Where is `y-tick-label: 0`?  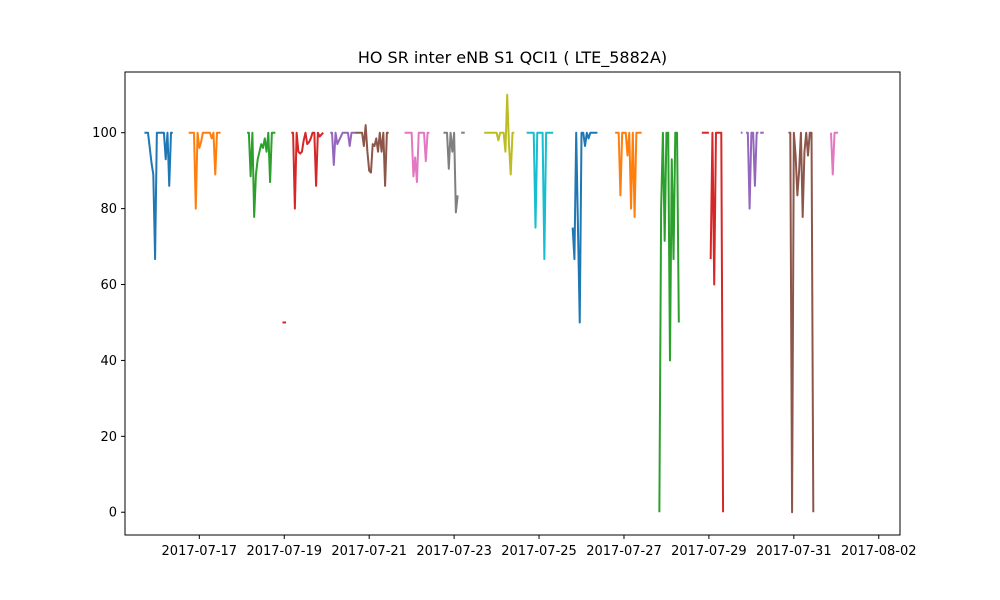
y-tick-label: 0 is located at coordinates (113, 513).